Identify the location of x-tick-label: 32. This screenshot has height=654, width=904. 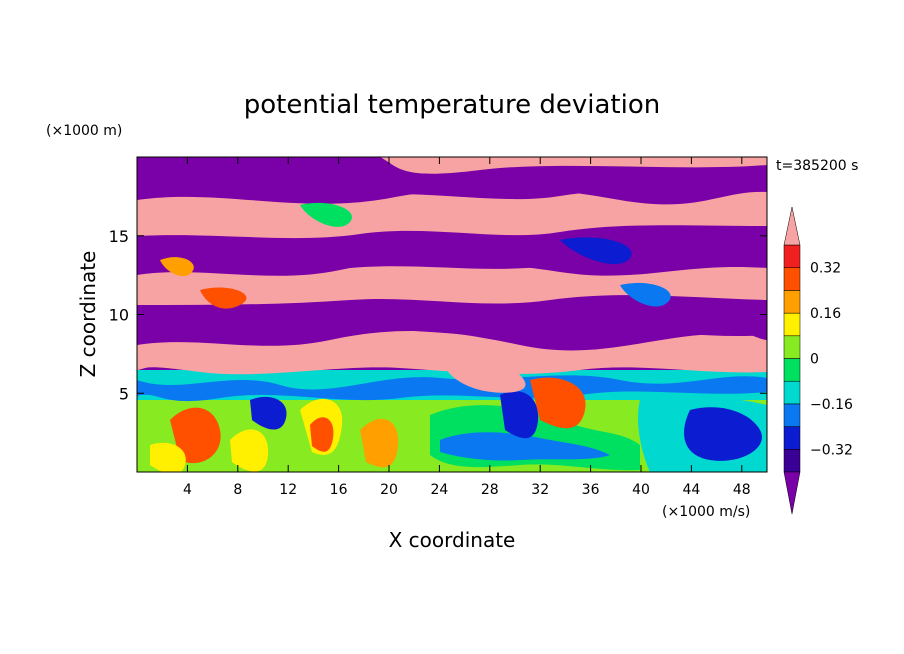
(540, 490).